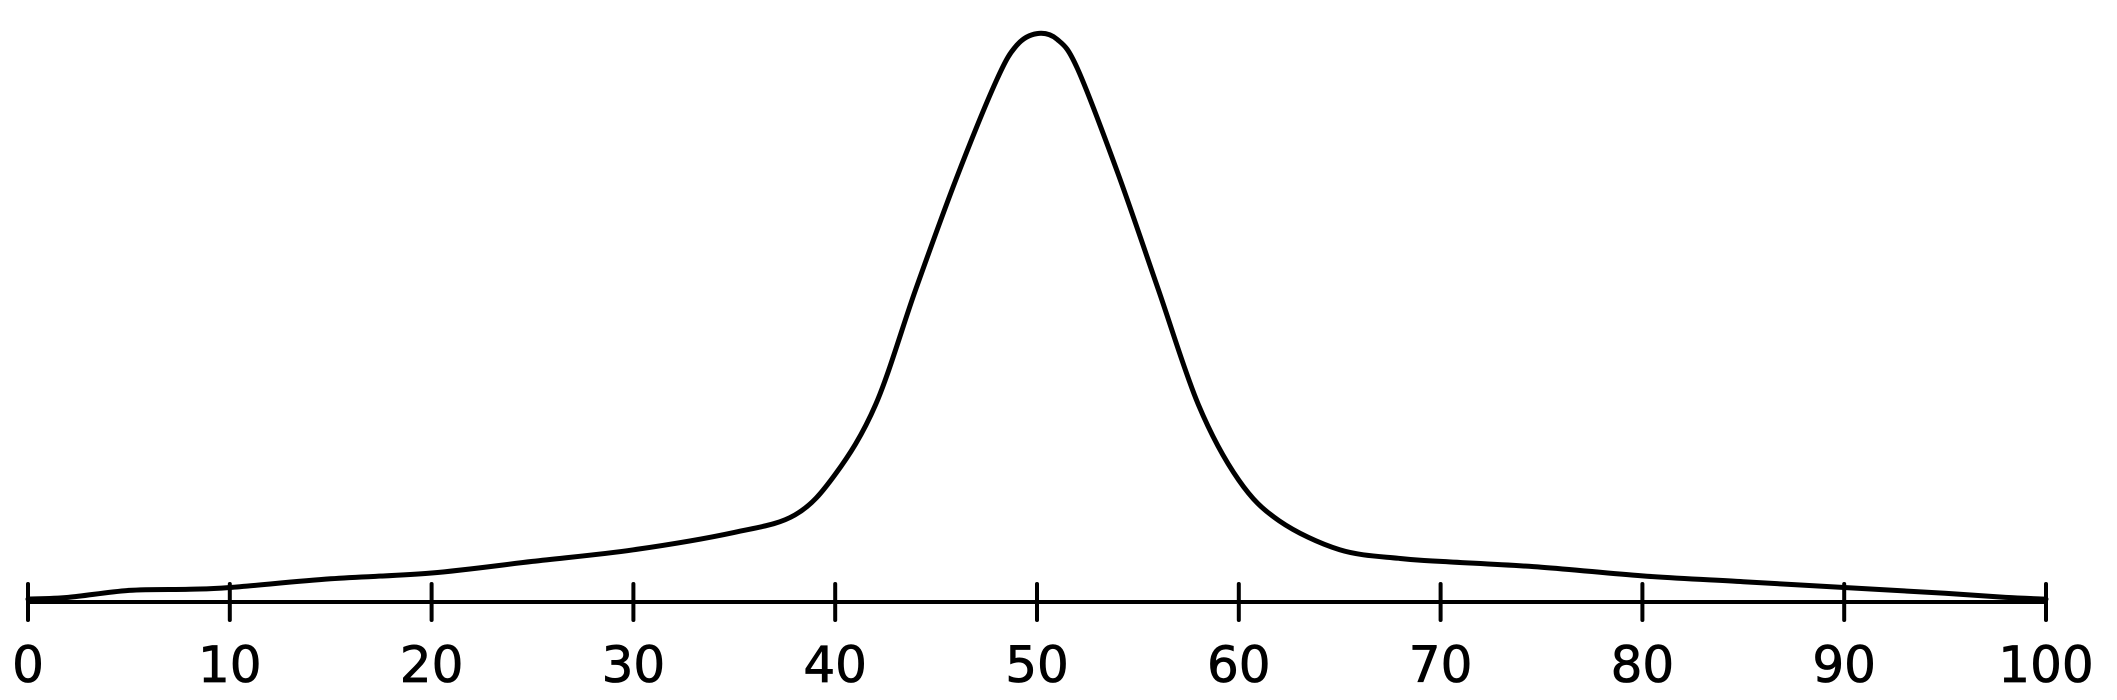 The height and width of the screenshot is (700, 2117). What do you see at coordinates (634, 665) in the screenshot?
I see `x-tick-label-30: 30` at bounding box center [634, 665].